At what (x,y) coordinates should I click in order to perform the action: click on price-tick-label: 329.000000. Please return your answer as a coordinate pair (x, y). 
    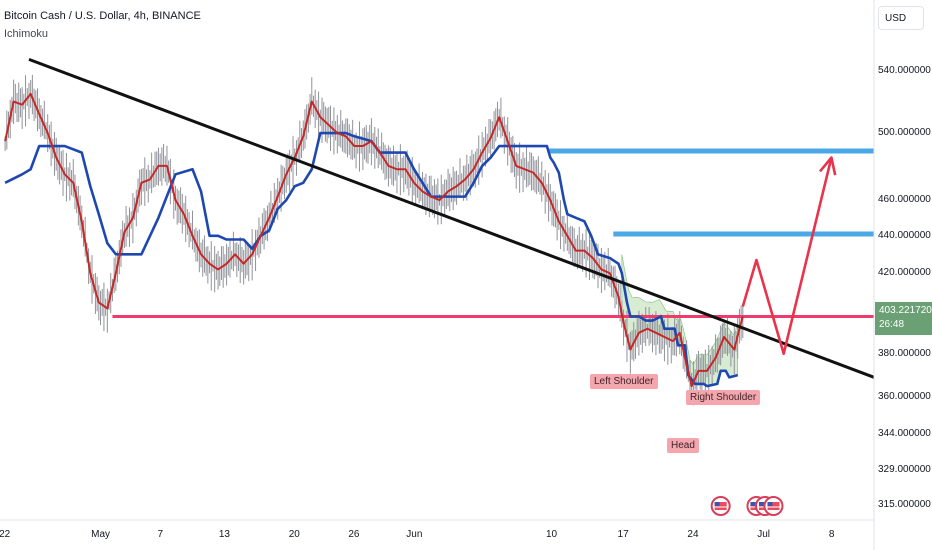
    Looking at the image, I should click on (904, 469).